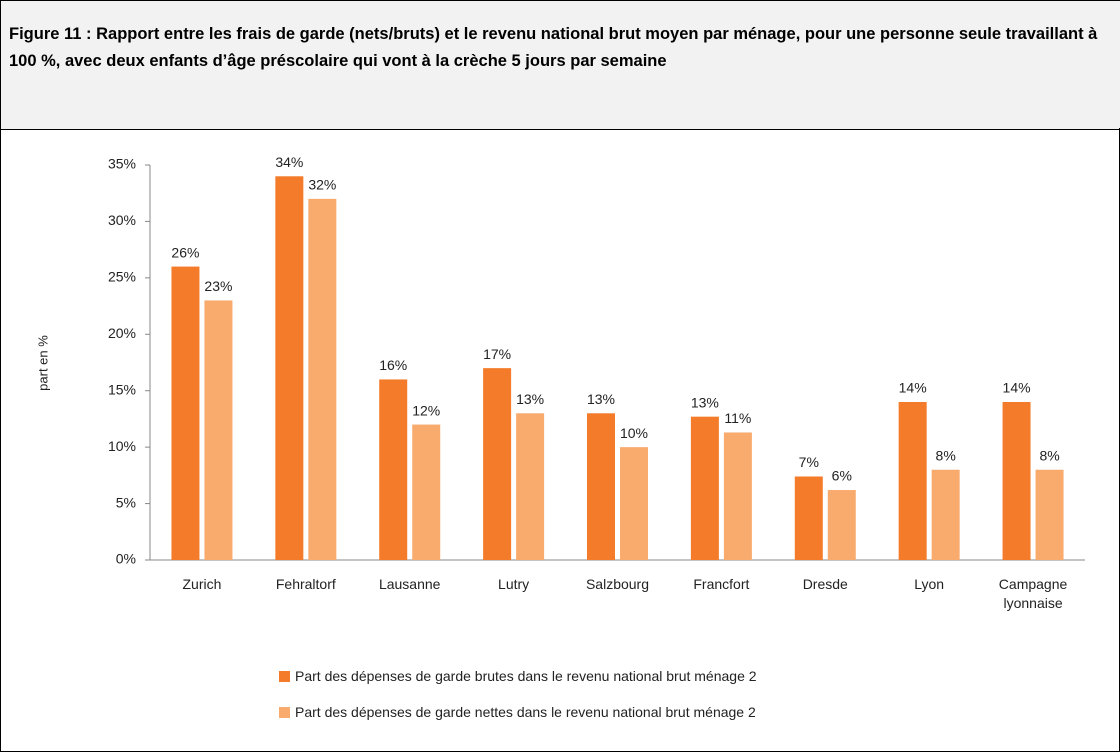 The height and width of the screenshot is (753, 1120). I want to click on data-label: 10%, so click(634, 433).